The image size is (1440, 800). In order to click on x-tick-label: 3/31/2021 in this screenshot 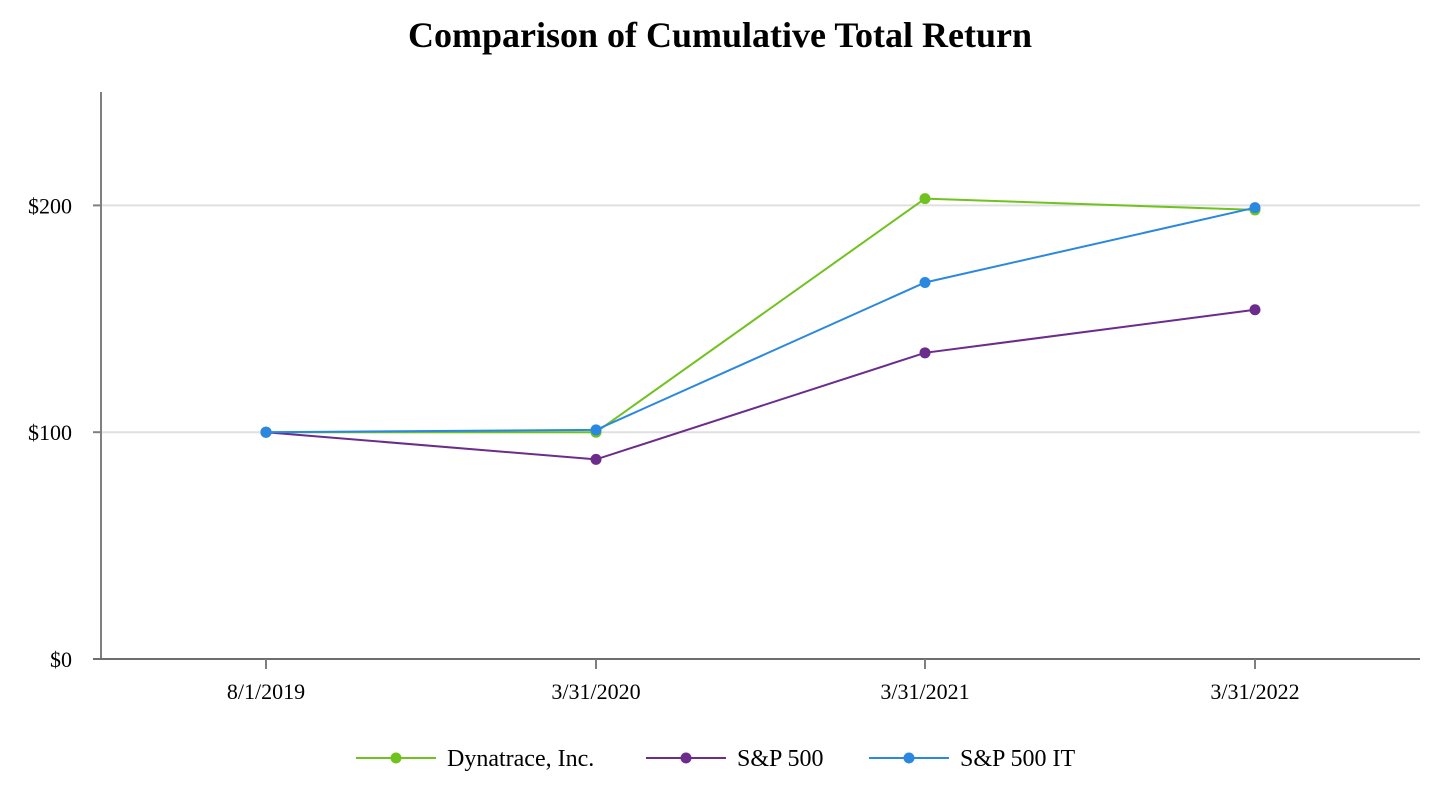, I will do `click(924, 691)`.